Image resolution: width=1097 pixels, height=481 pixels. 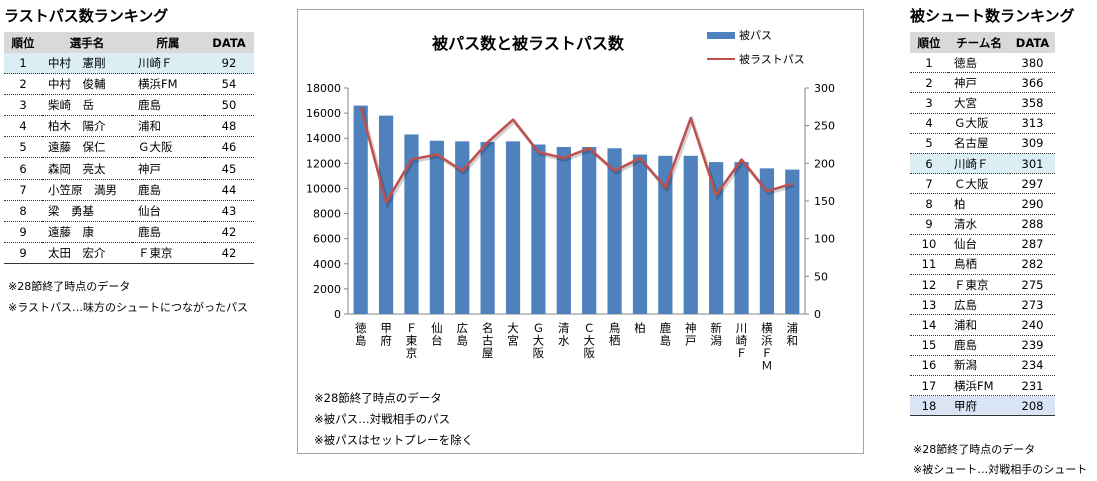 What do you see at coordinates (929, 305) in the screenshot?
I see `rank-cell: 13` at bounding box center [929, 305].